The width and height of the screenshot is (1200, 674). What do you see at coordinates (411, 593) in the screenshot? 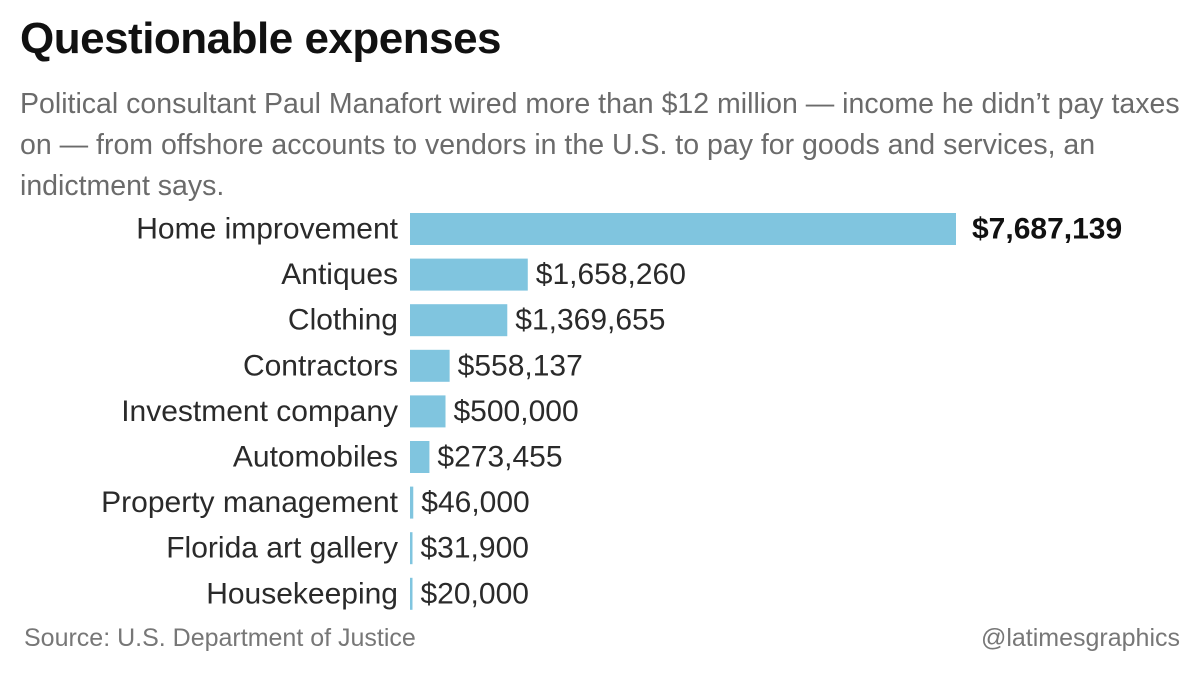
I see `bar-housekeeping` at bounding box center [411, 593].